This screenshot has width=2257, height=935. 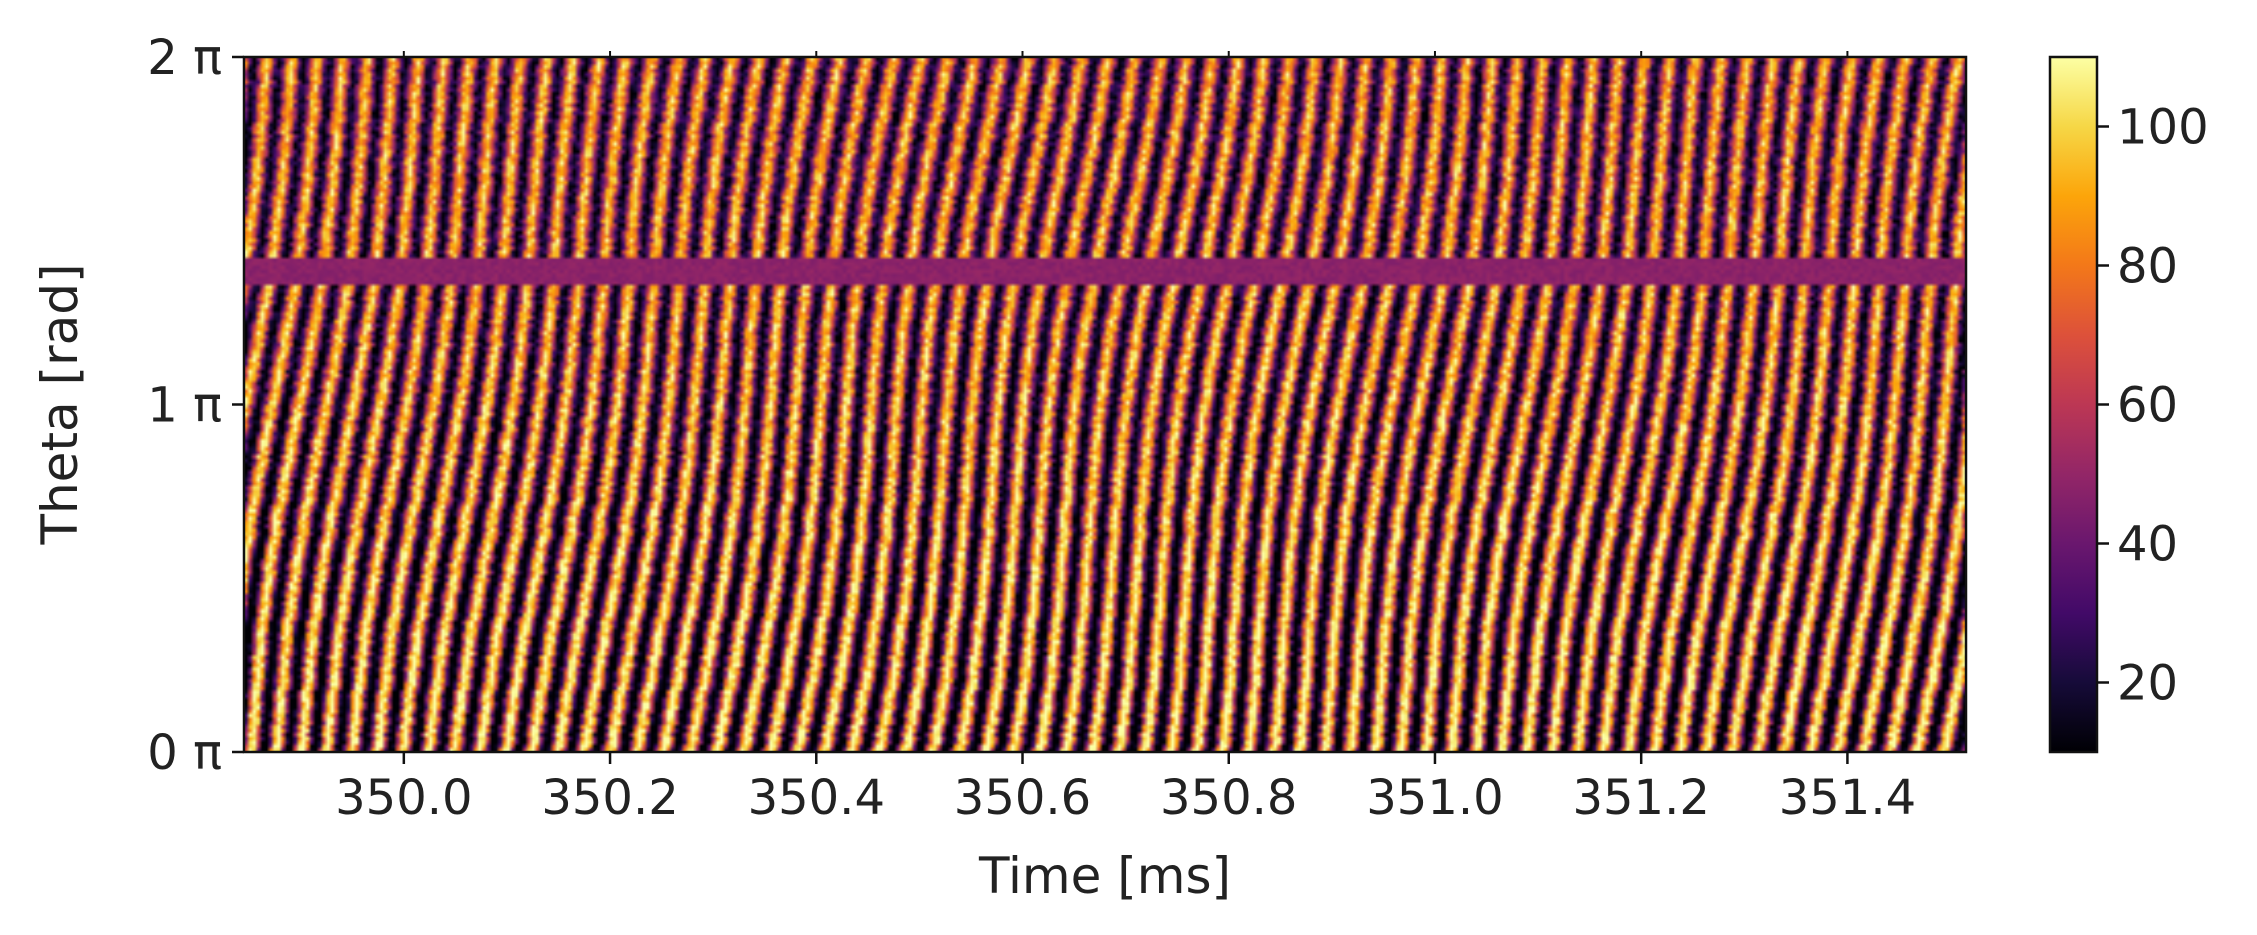 I want to click on y-tick-label: 2 π, so click(x=184, y=58).